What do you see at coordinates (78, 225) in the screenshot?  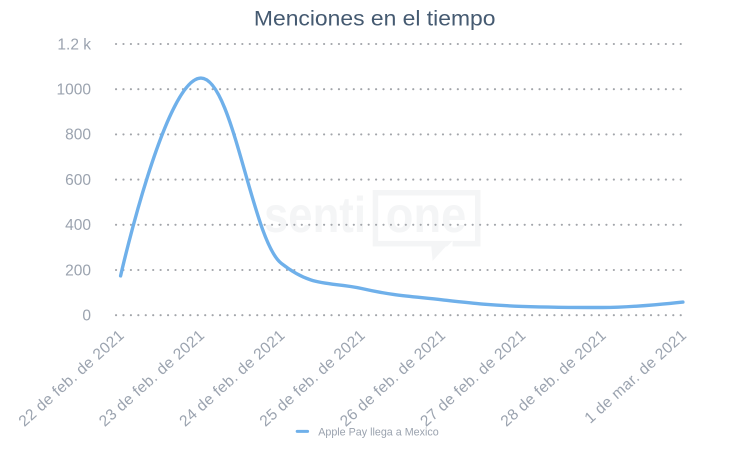 I see `svg-text: 400` at bounding box center [78, 225].